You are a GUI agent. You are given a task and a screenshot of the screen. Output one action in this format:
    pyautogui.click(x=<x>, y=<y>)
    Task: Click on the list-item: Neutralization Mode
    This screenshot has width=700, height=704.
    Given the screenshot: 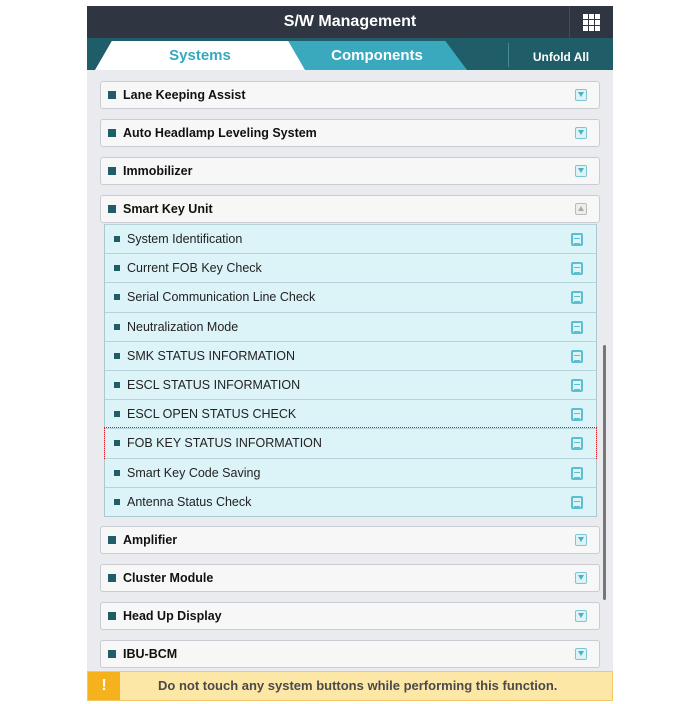 What is the action you would take?
    pyautogui.click(x=350, y=326)
    